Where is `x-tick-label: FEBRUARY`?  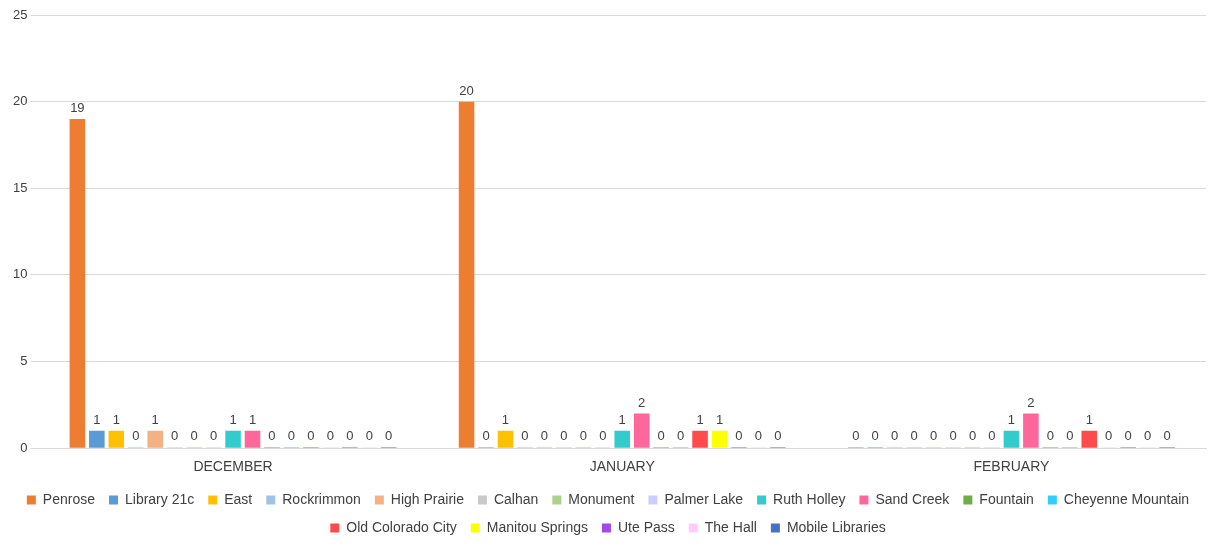 x-tick-label: FEBRUARY is located at coordinates (1012, 466).